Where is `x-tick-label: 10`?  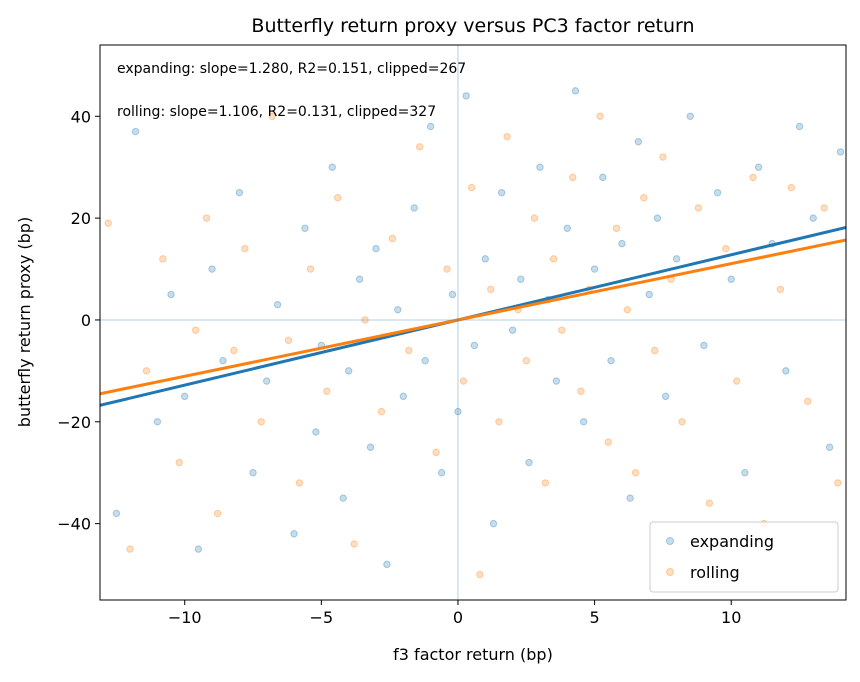
x-tick-label: 10 is located at coordinates (731, 617).